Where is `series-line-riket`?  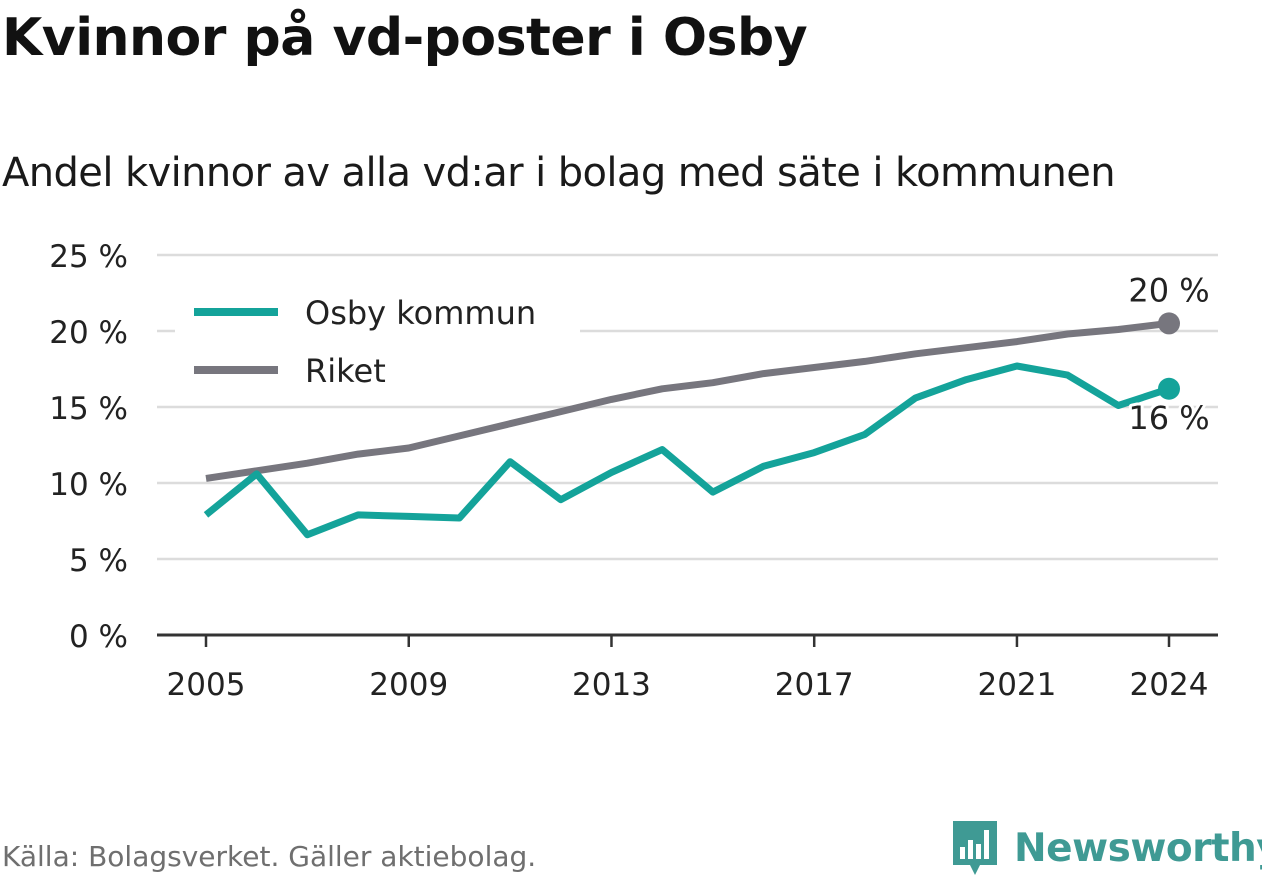
series-line-riket is located at coordinates (687, 400).